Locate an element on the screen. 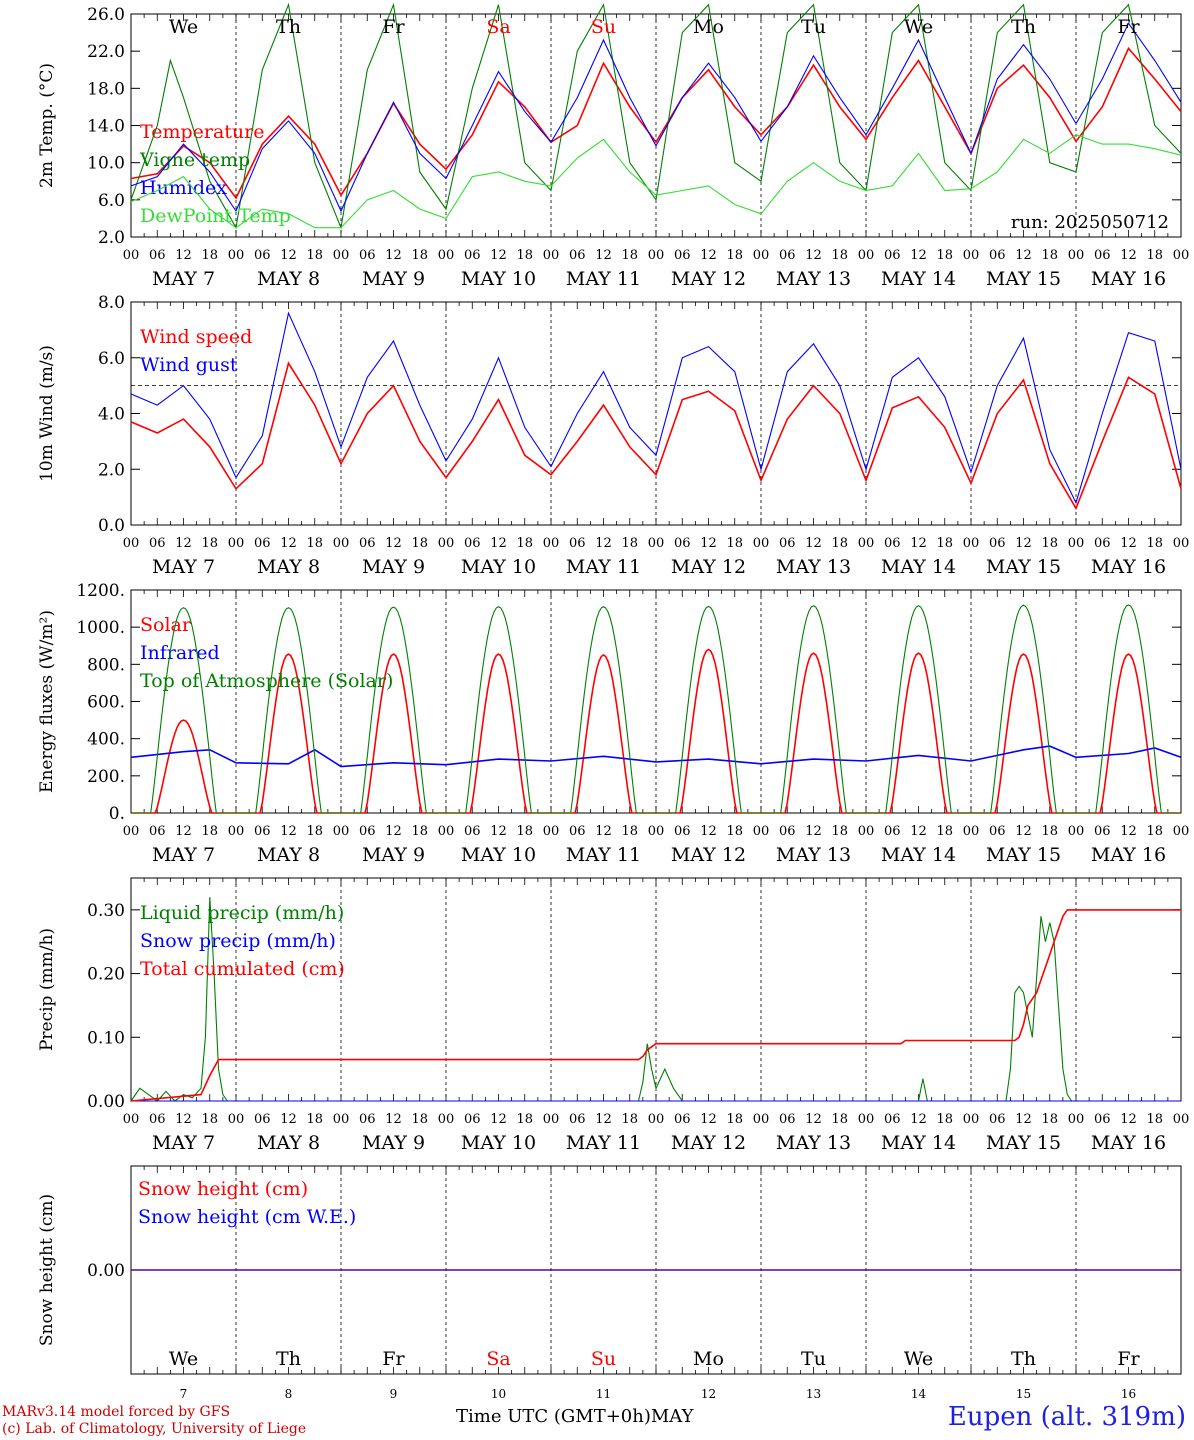  weekday-label-top: We is located at coordinates (918, 27).